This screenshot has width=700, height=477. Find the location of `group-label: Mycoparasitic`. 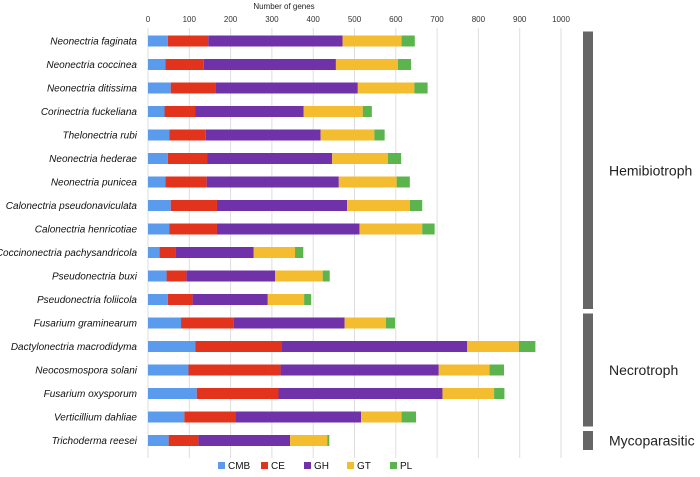

group-label: Mycoparasitic is located at coordinates (652, 441).